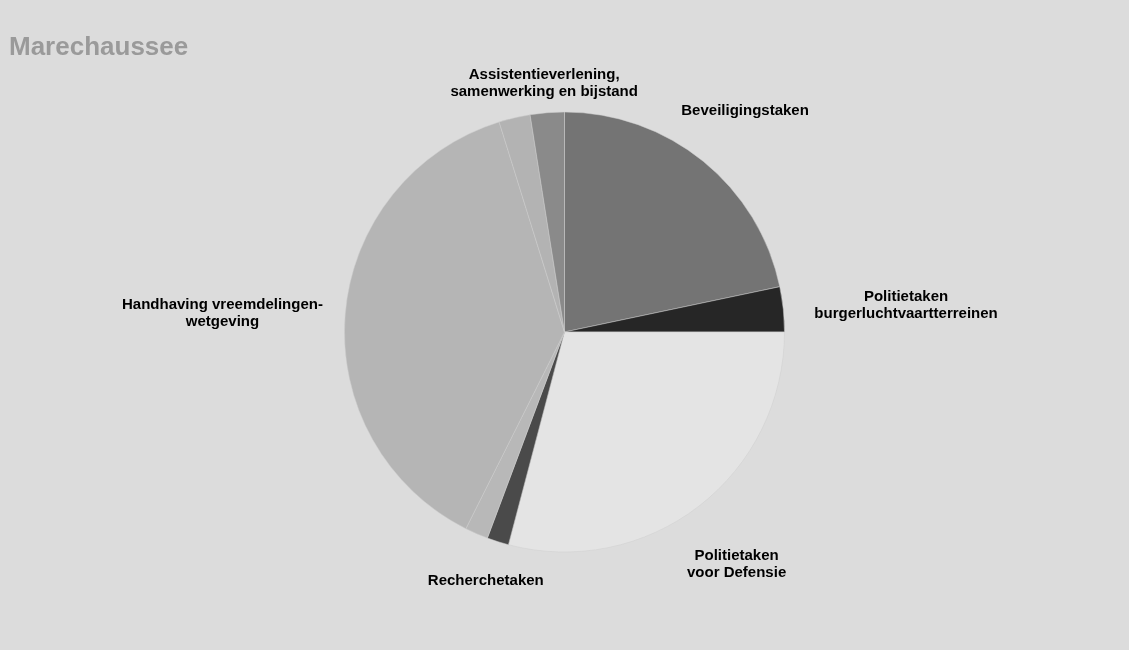 Image resolution: width=1129 pixels, height=650 pixels. I want to click on slice-label: Recherchetaken, so click(485, 579).